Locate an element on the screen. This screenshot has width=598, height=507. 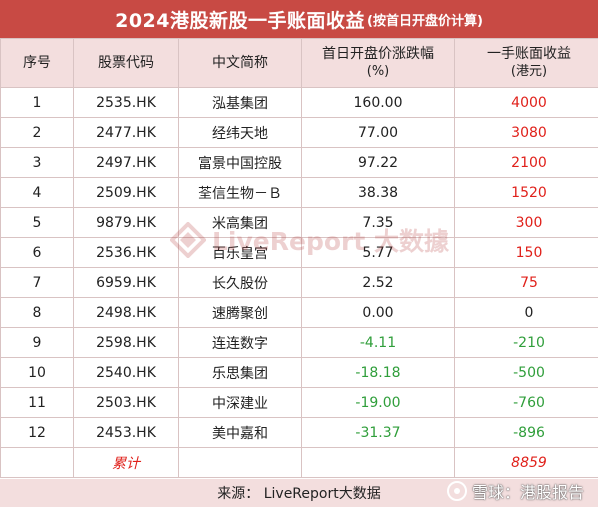
total-row: 累计 8859 is located at coordinates (299, 462).